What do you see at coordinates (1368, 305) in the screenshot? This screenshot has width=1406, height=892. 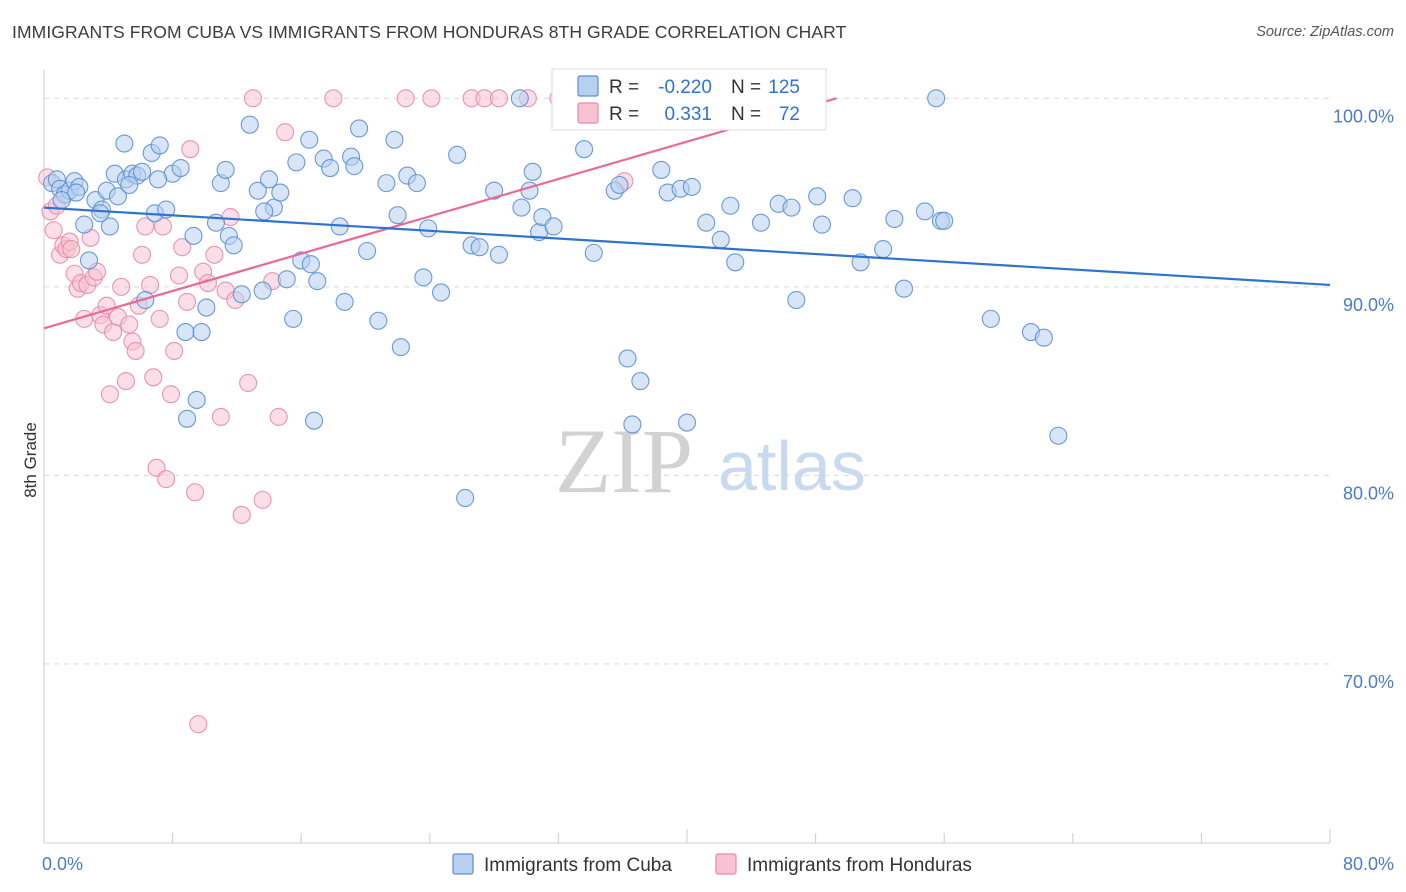 I see `y-tick-label: 90.0%` at bounding box center [1368, 305].